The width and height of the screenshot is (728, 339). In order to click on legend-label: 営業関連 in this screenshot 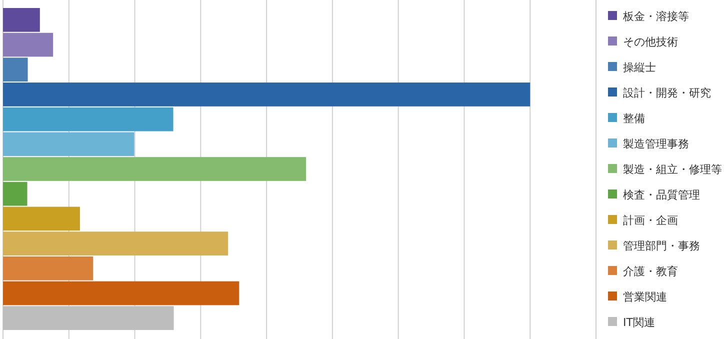, I will do `click(645, 297)`.